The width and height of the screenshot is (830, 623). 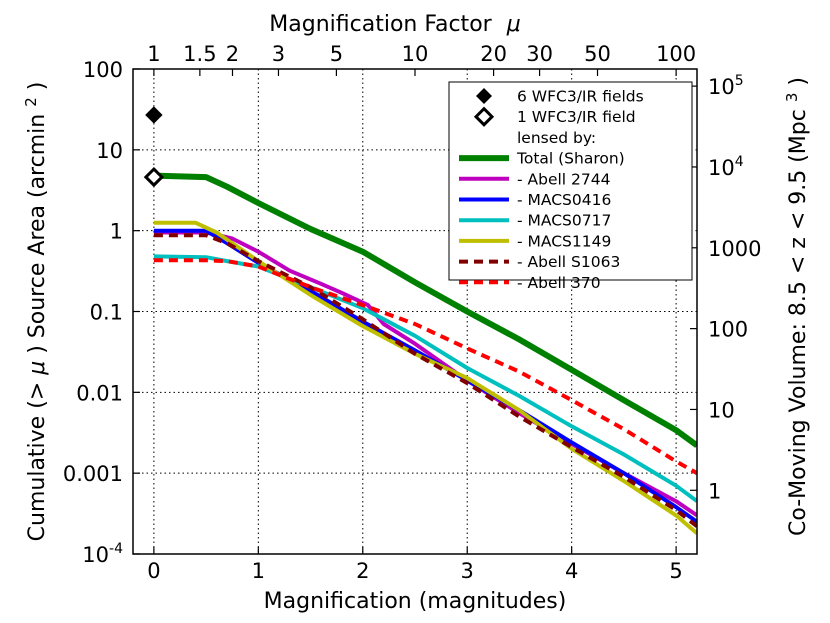 I want to click on legend-label: - MACS0717, so click(x=564, y=221).